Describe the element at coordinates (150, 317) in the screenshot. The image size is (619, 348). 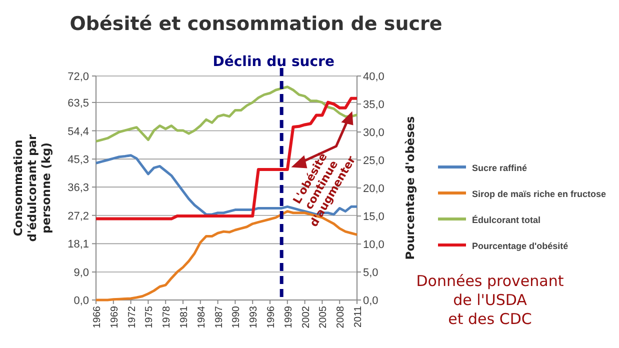
I see `x-tick-label: 1975` at that location.